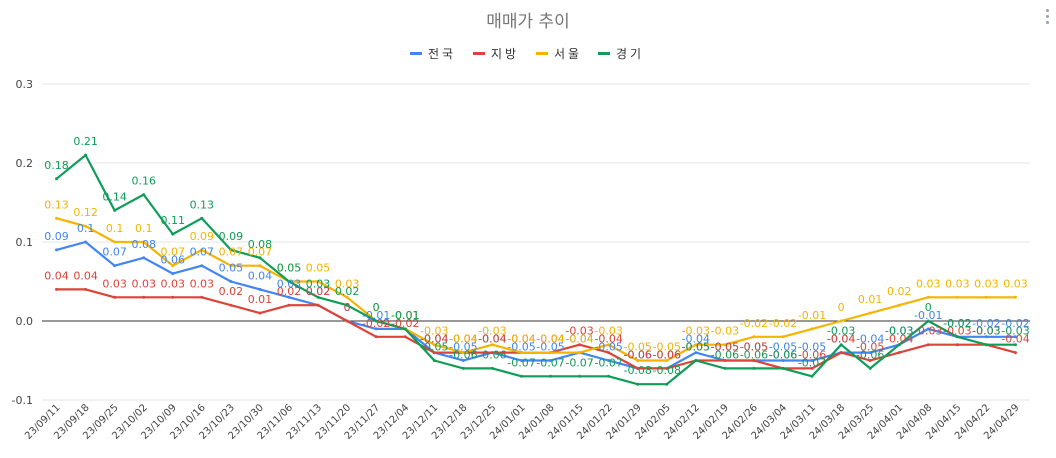  Describe the element at coordinates (143, 244) in the screenshot. I see `data-label: 0.08` at that location.